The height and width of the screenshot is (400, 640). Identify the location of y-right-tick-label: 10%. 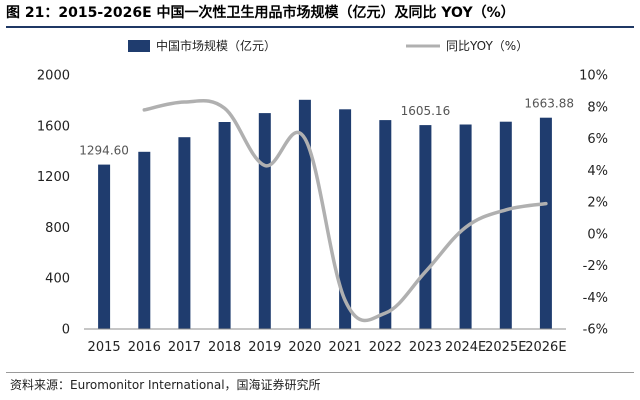
(593, 76).